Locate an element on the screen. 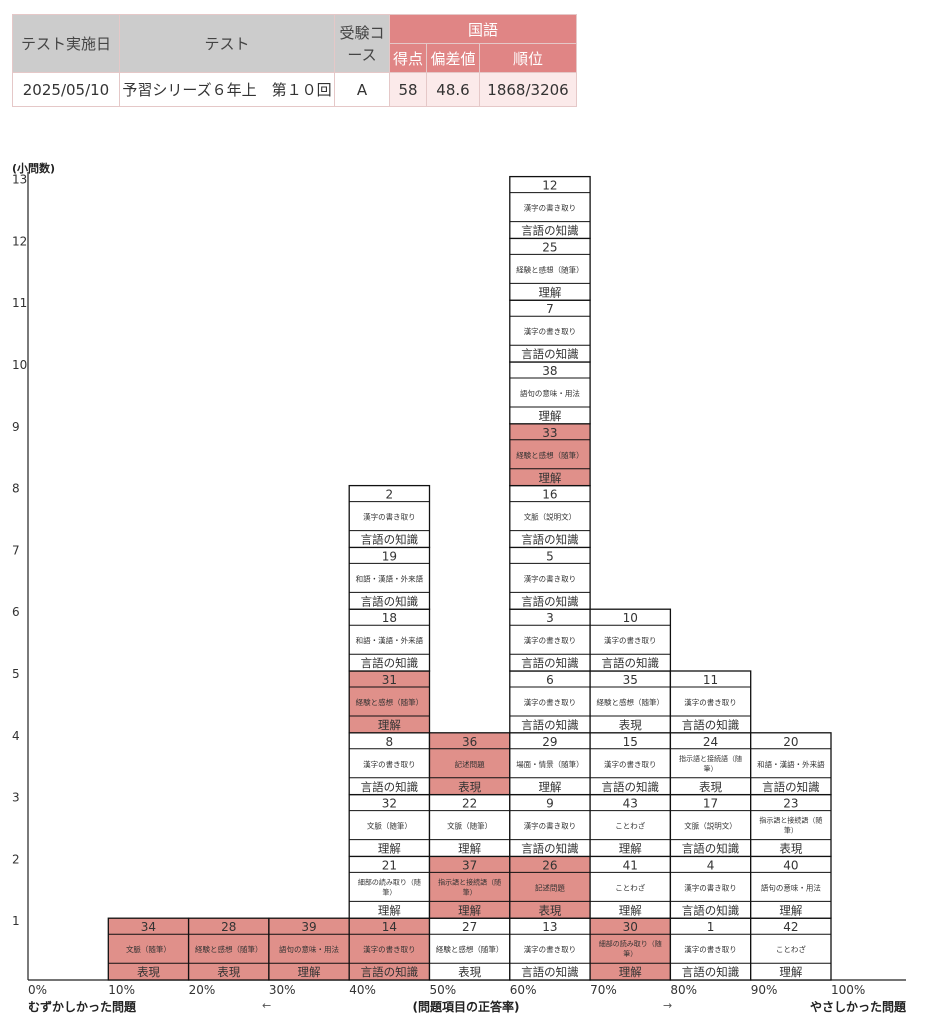 The height and width of the screenshot is (1024, 931). question-topic: 場面・情景（随筆） is located at coordinates (550, 764).